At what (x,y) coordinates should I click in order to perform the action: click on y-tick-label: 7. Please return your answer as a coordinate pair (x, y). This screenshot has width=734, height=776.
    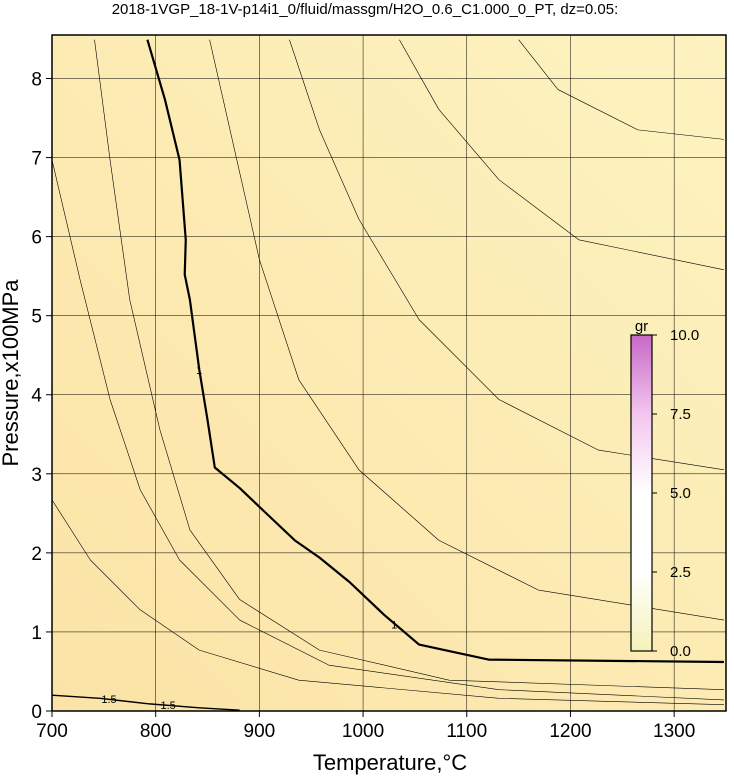
    Looking at the image, I should click on (36, 159).